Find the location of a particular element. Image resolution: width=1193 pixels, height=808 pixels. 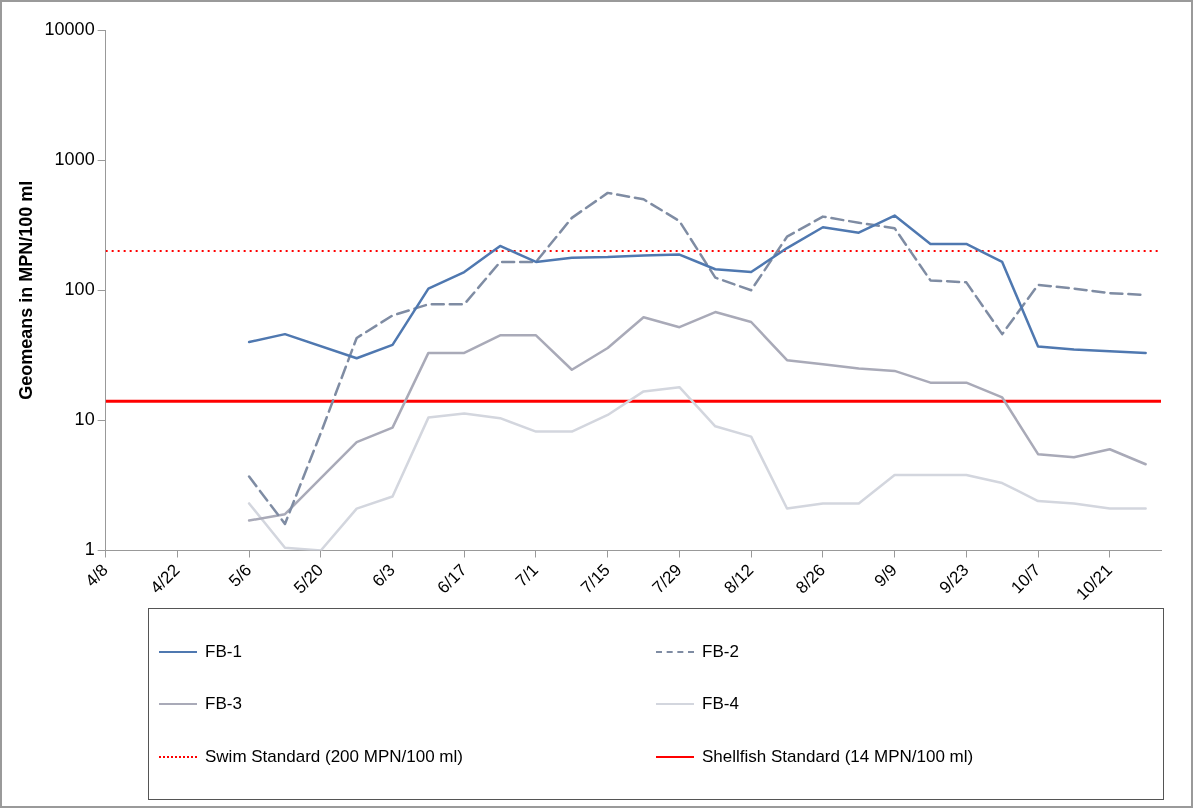

y-tick-label: 1000 is located at coordinates (74, 159).